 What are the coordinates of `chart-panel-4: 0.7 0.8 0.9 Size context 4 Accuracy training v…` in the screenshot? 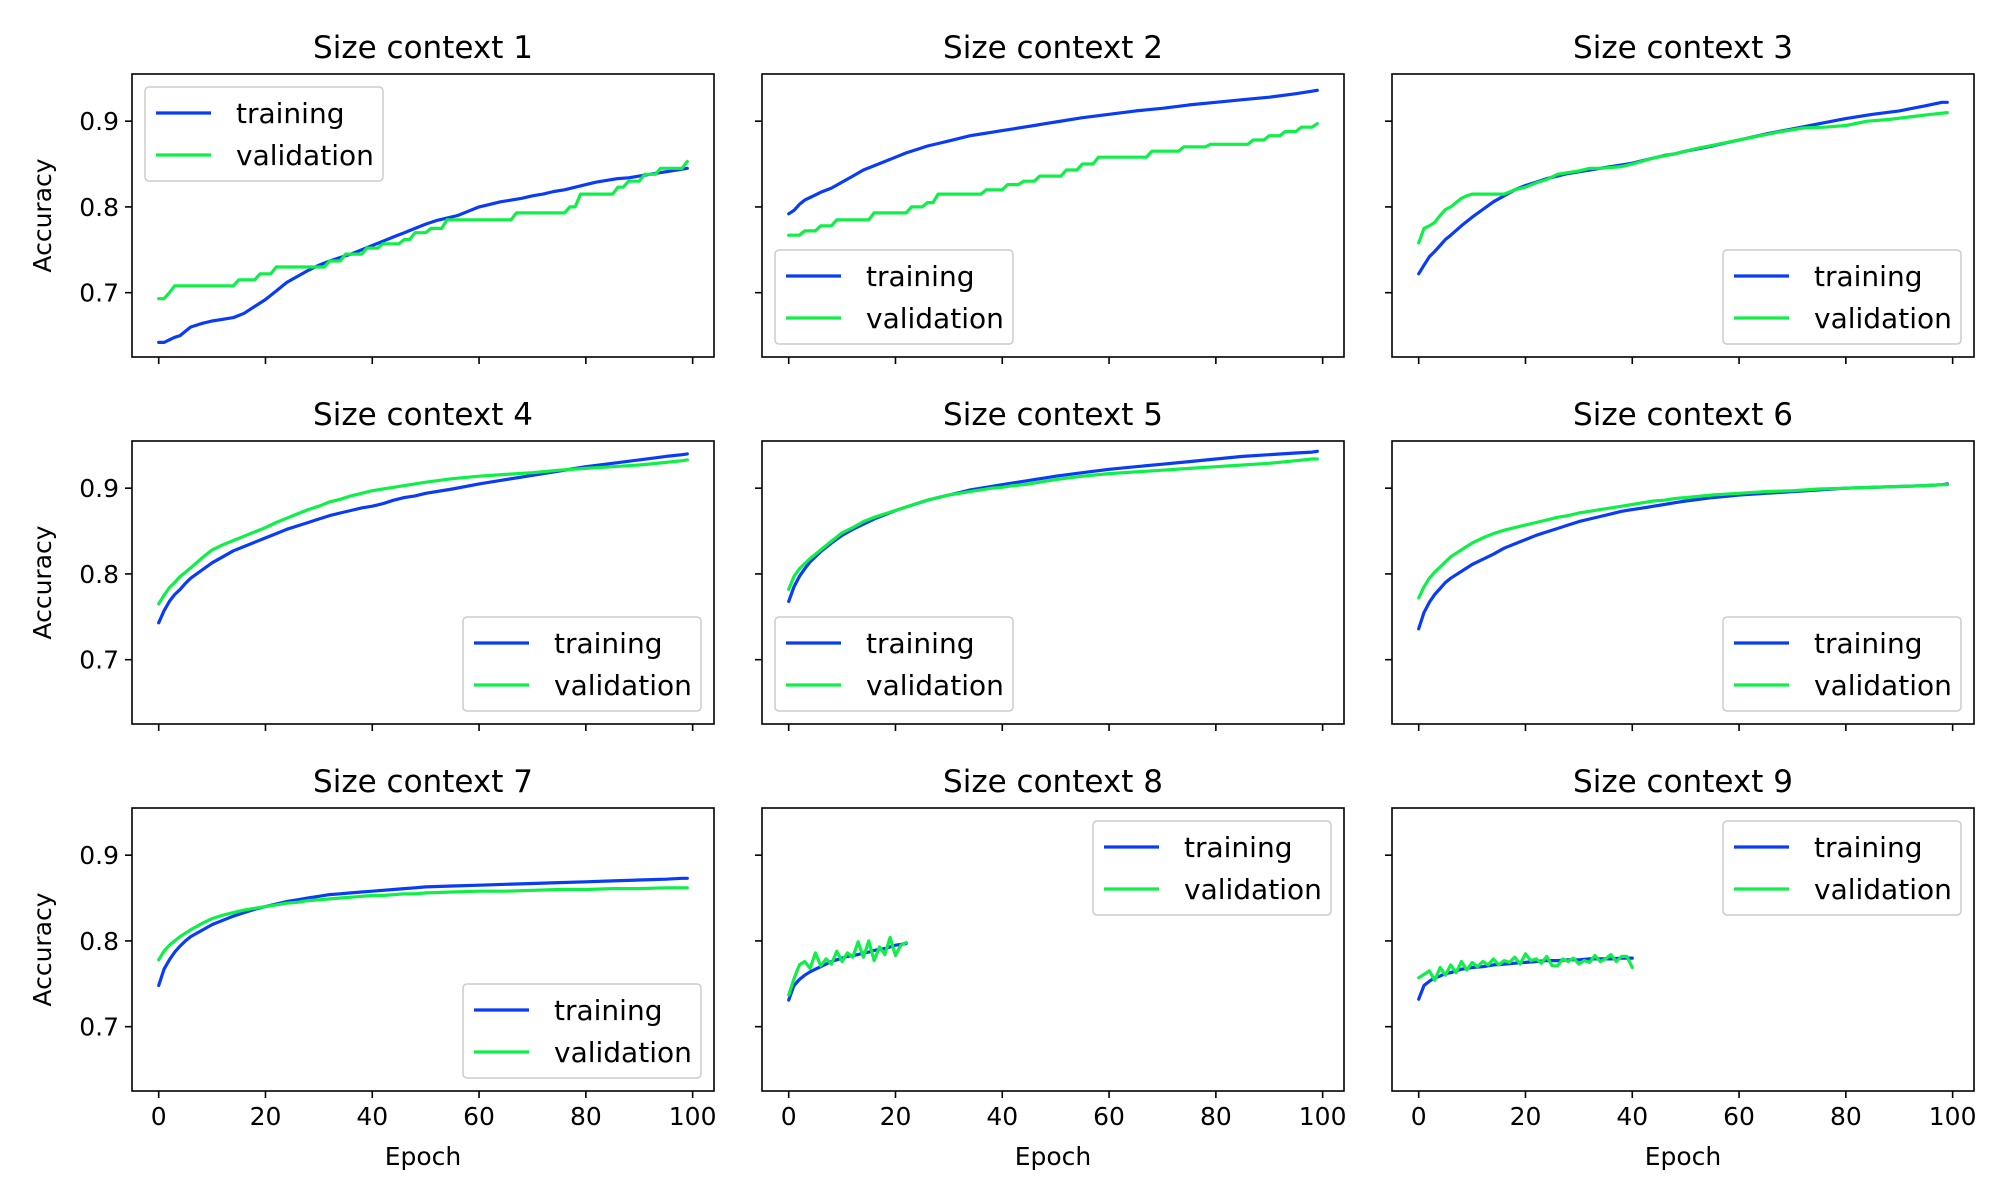 It's located at (371, 564).